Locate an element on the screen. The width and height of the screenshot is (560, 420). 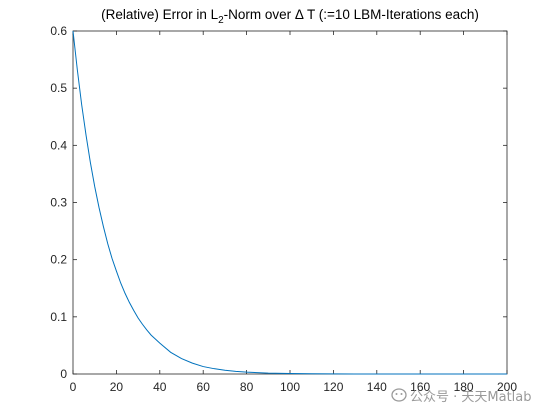
x-tick-label: 80 is located at coordinates (247, 387).